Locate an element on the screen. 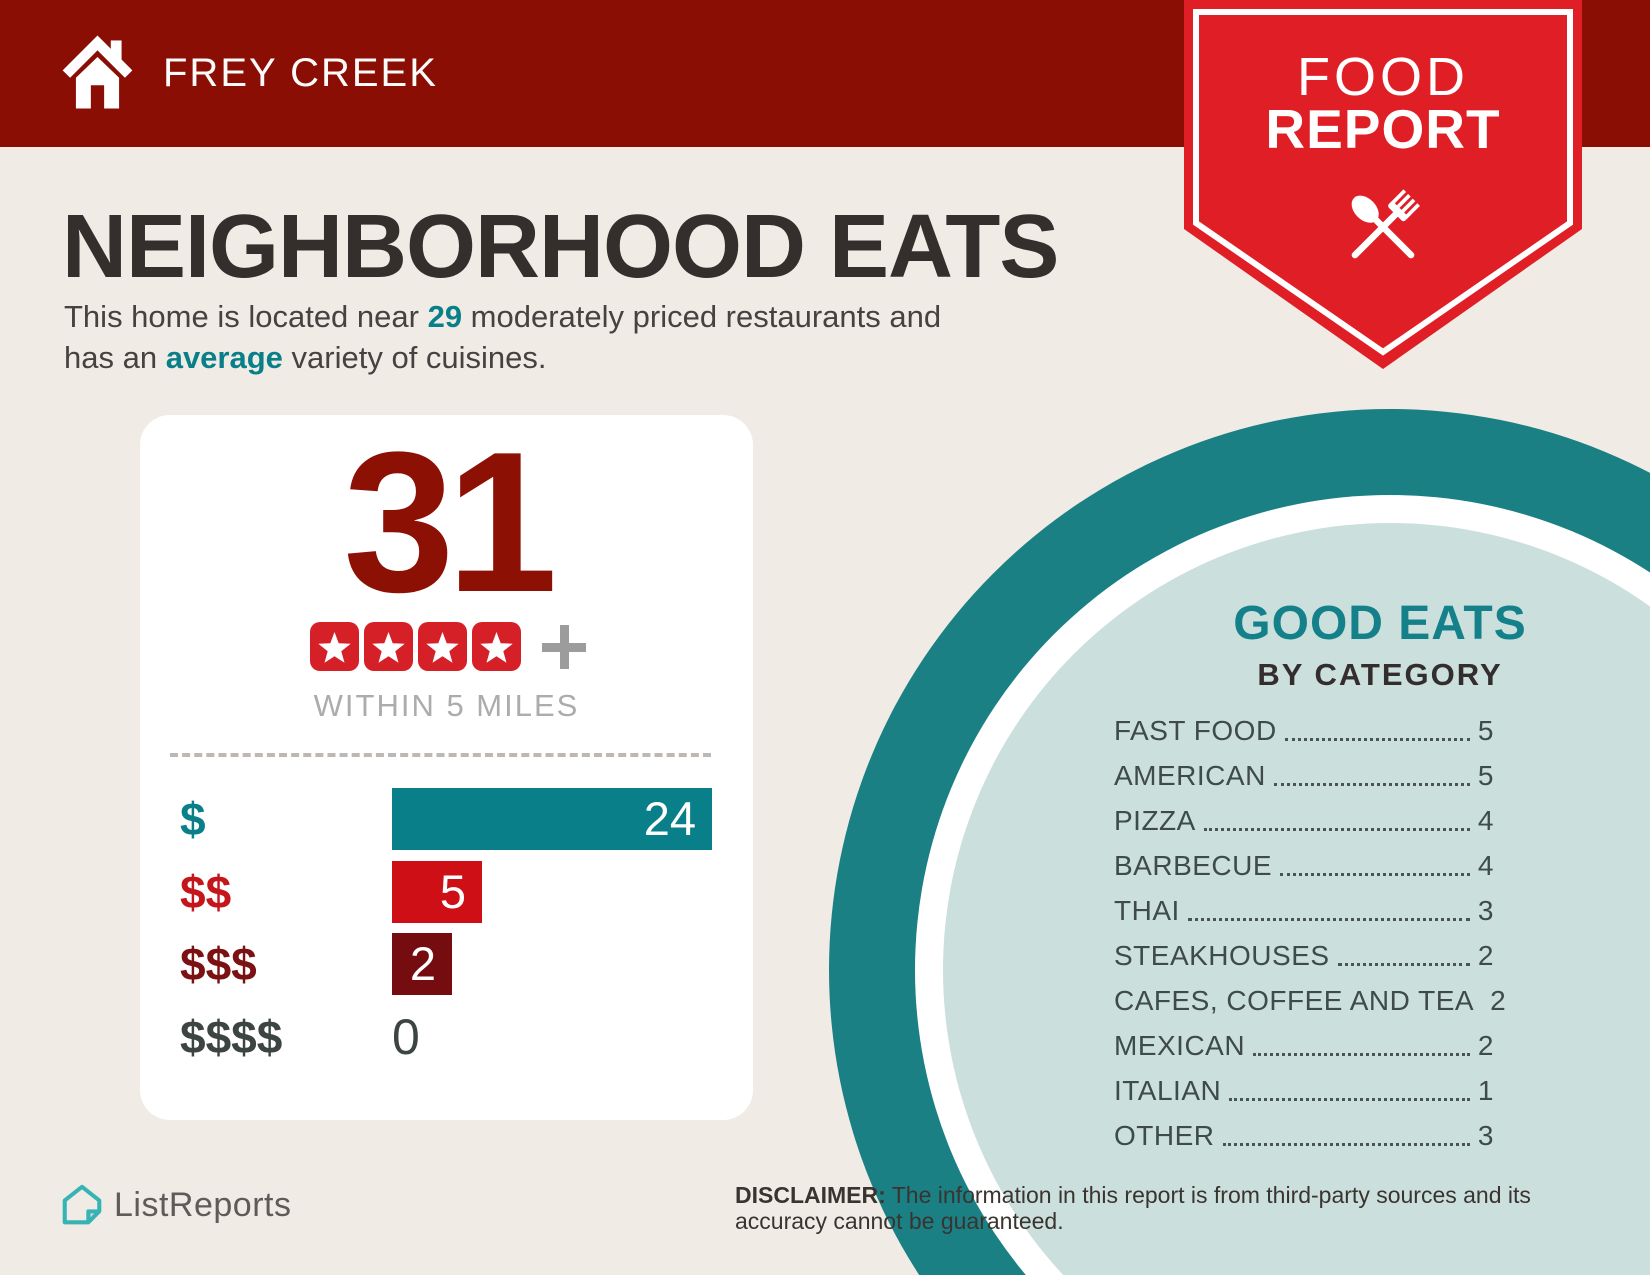 The width and height of the screenshot is (1650, 1275). price-tier-row: $24 is located at coordinates (446, 819).